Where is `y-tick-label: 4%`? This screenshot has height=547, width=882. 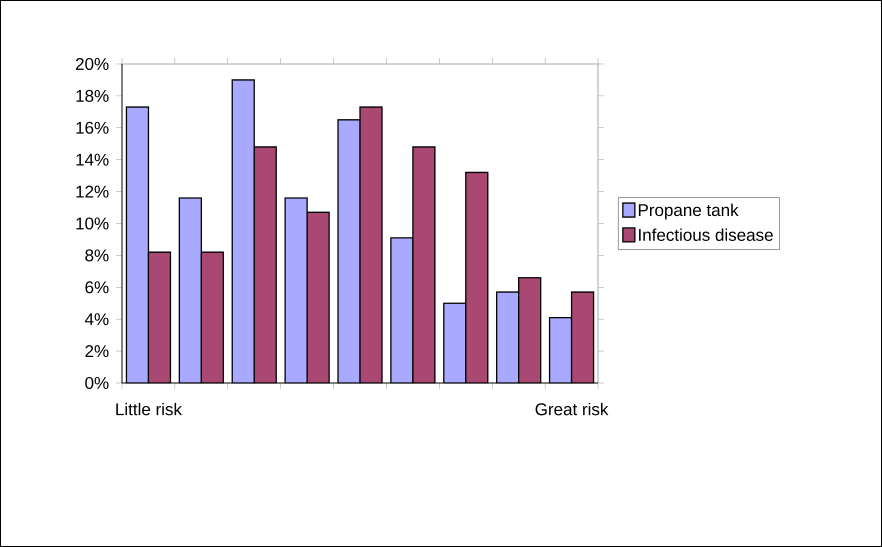 y-tick-label: 4% is located at coordinates (96, 319).